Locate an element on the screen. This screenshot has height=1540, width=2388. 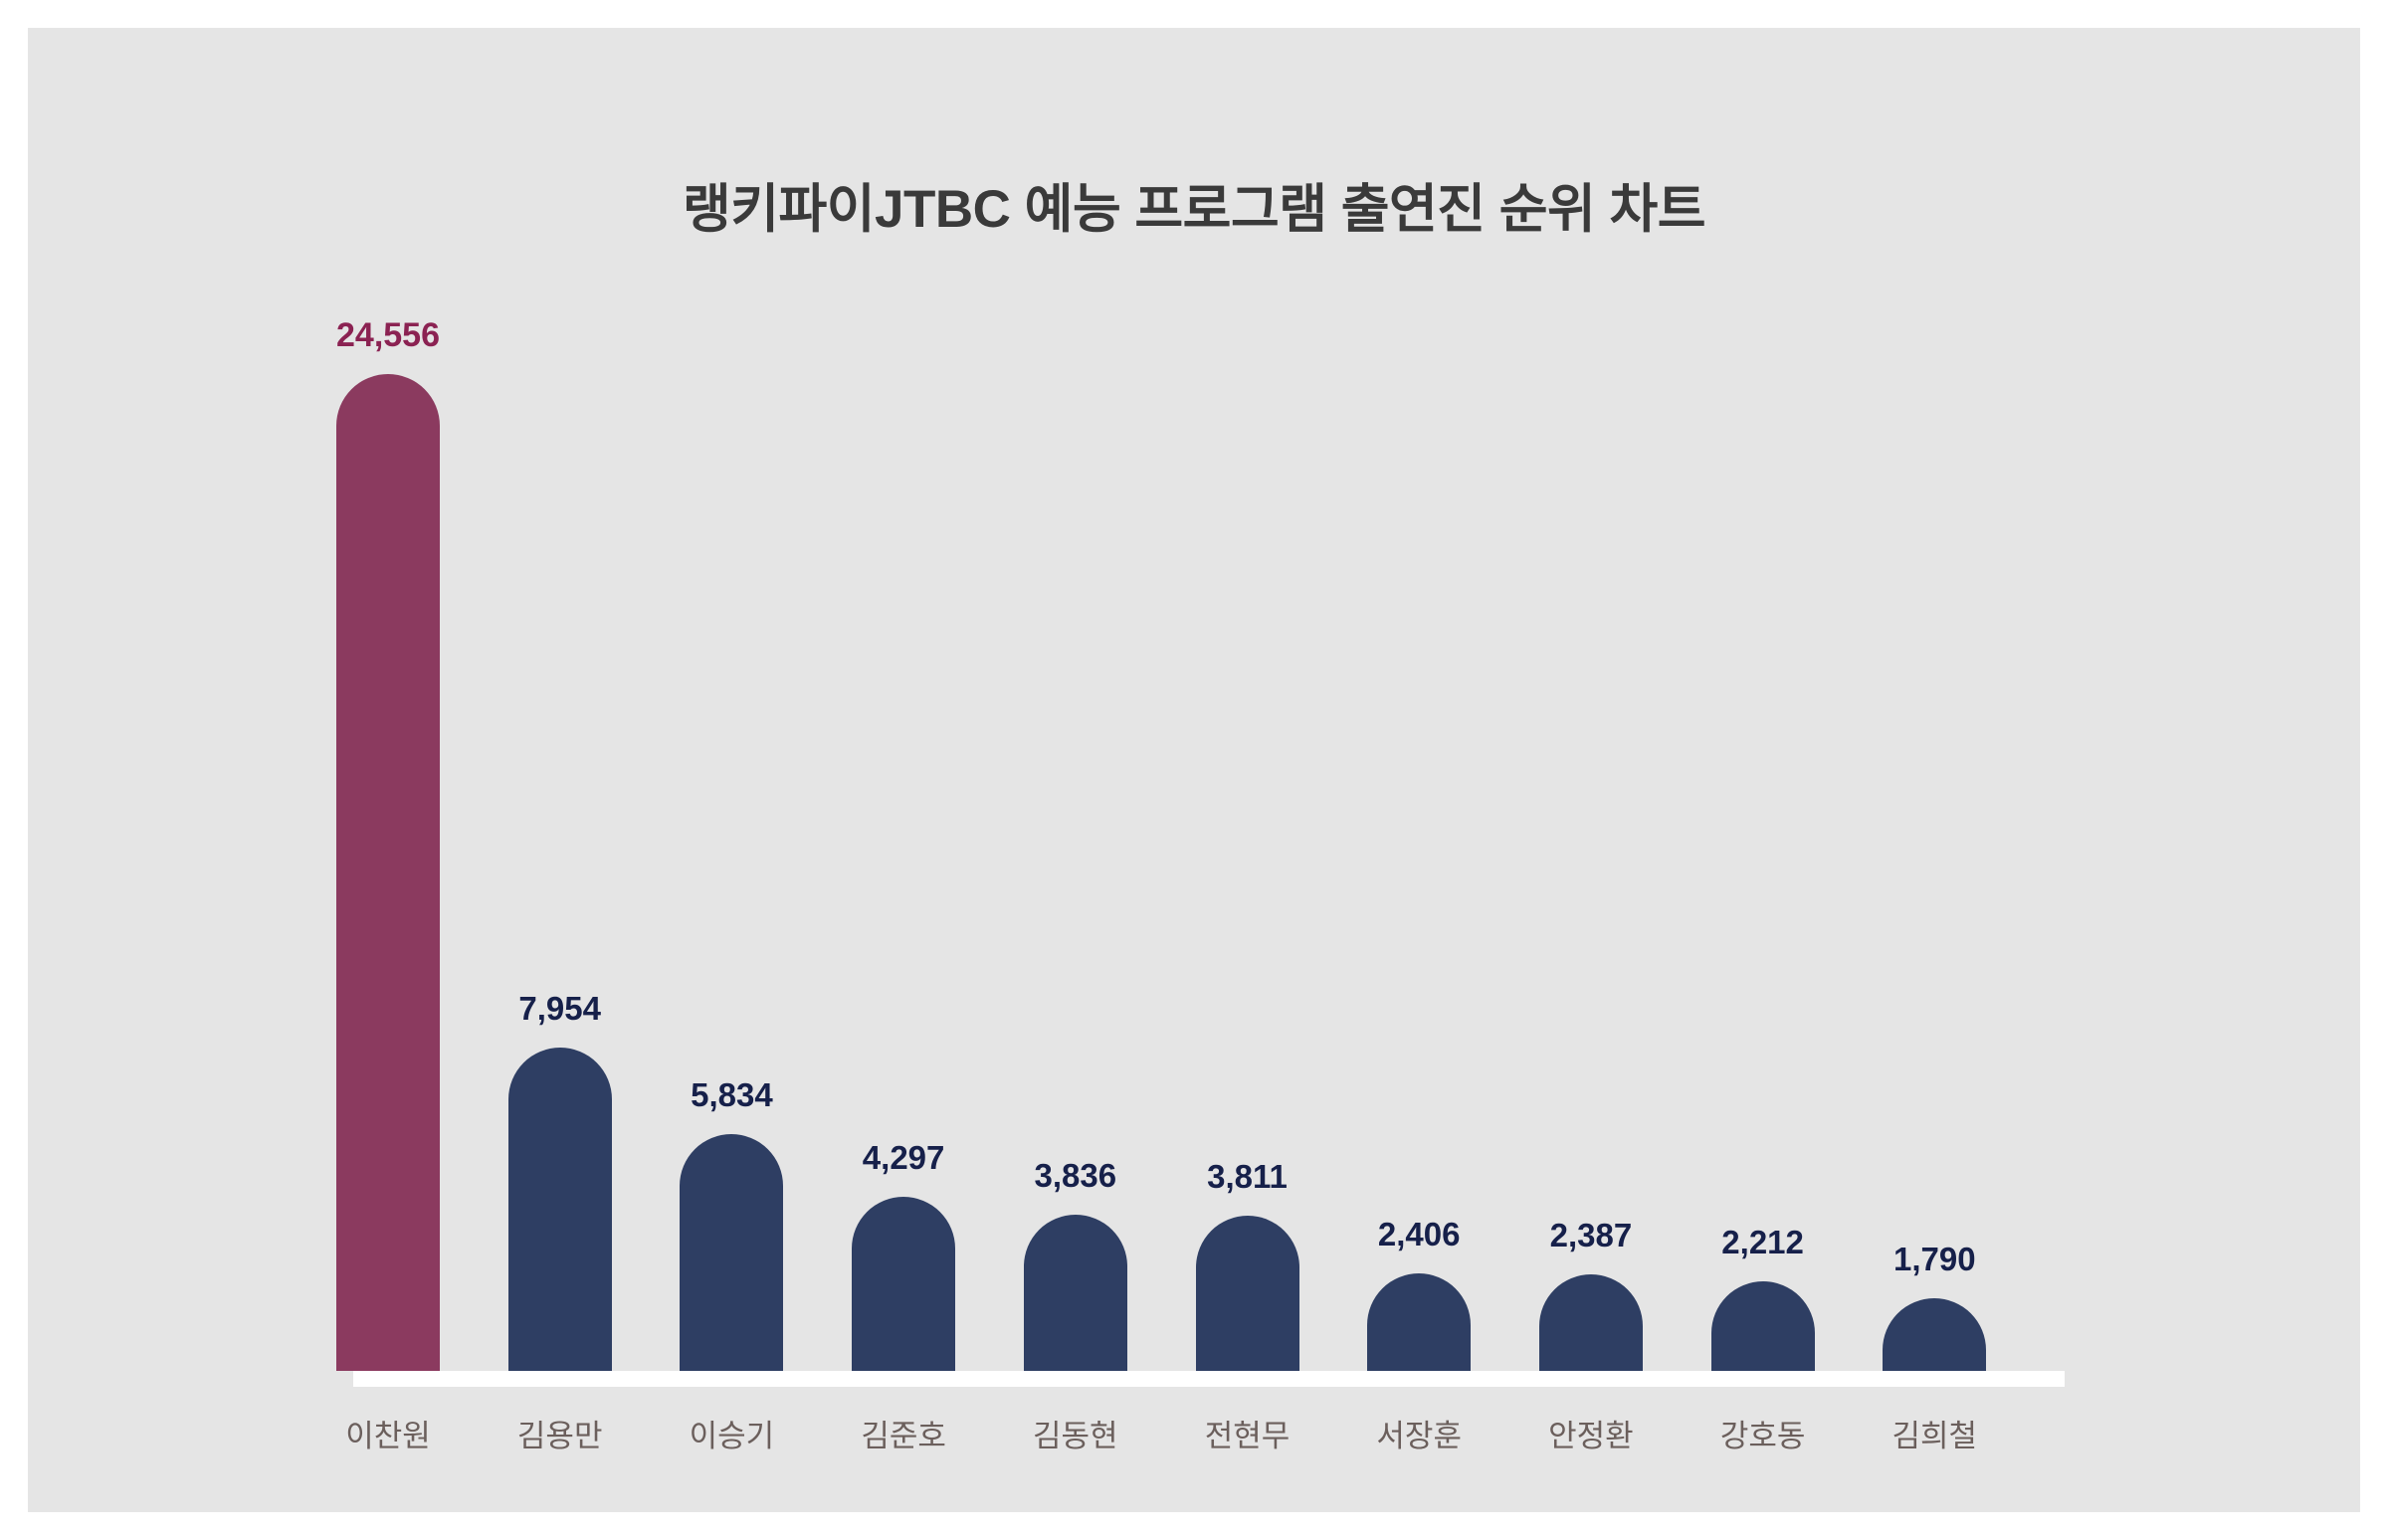
bar-group: 2,212 강호동 is located at coordinates (1763, 770).